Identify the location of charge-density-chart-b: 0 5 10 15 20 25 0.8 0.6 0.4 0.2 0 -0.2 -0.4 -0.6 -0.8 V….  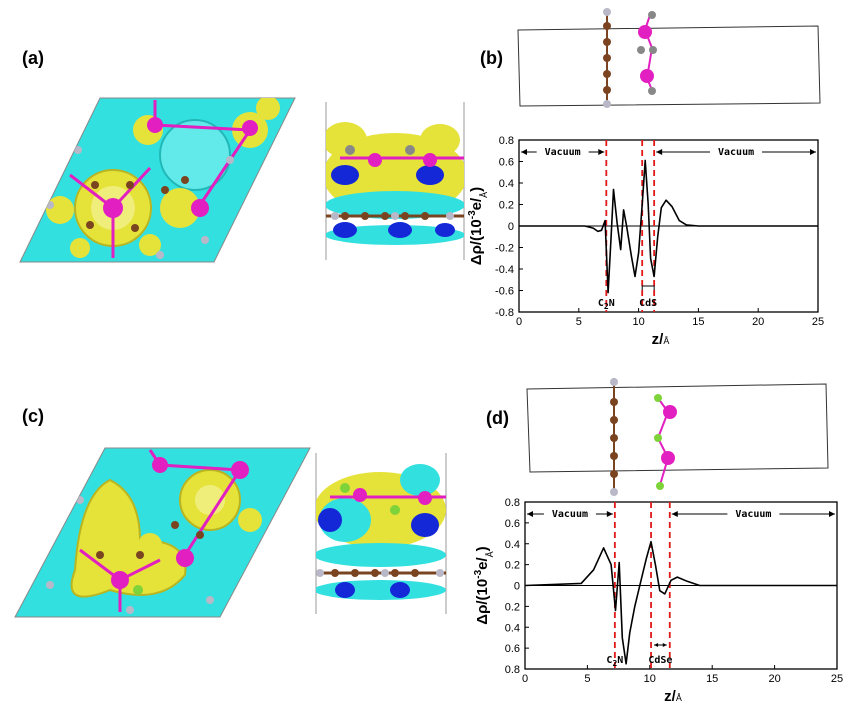
(645, 241).